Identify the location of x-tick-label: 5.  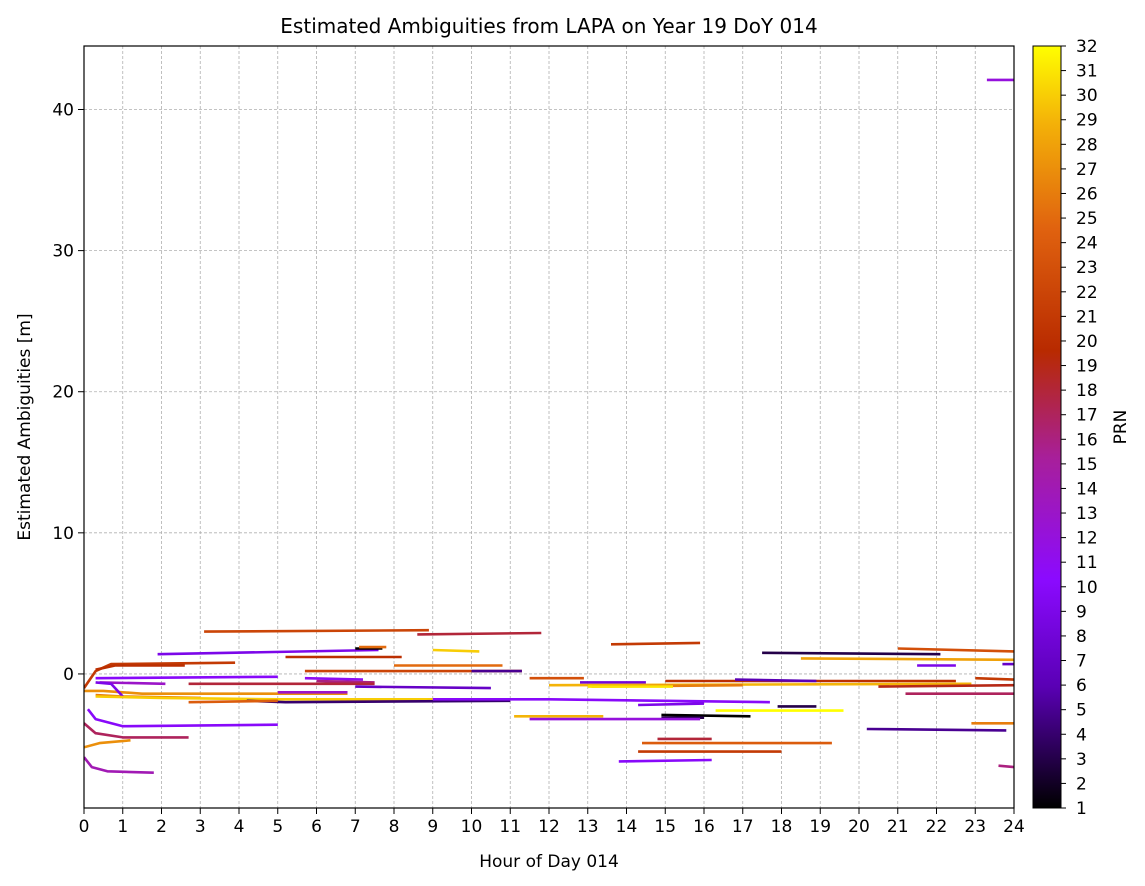
(277, 827).